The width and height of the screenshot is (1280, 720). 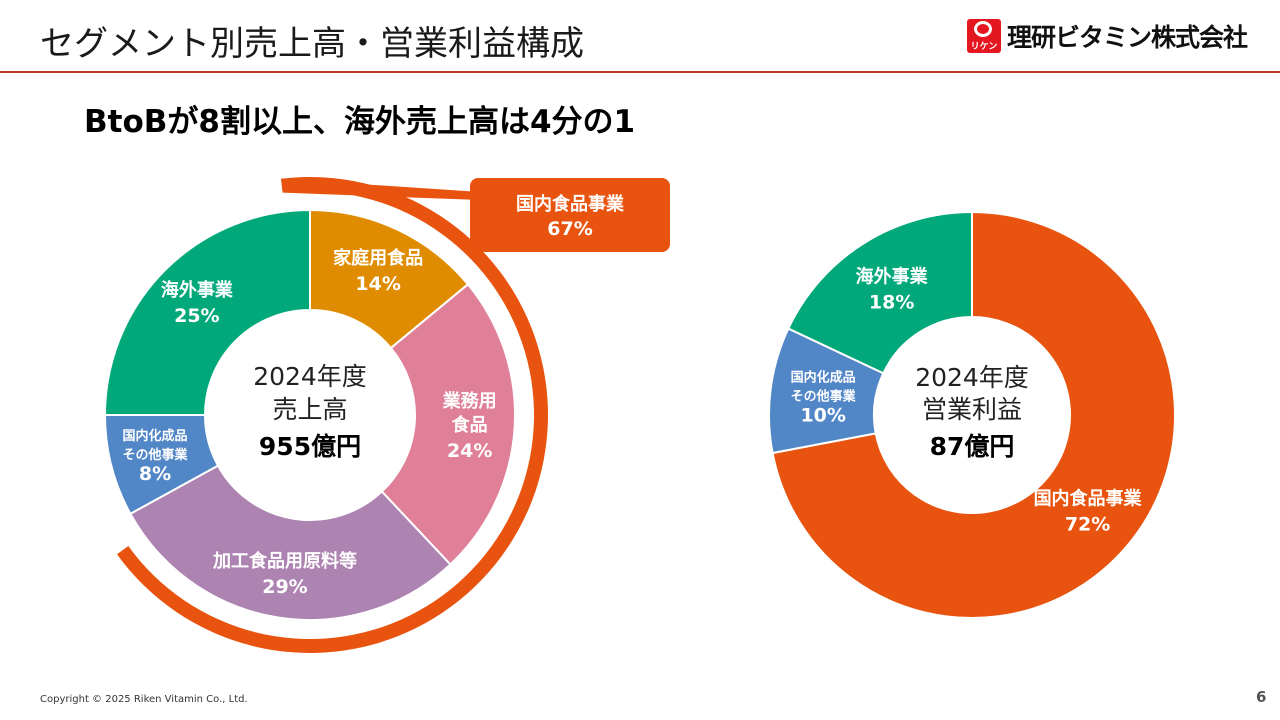 I want to click on center-label-0: 売上高, so click(x=309, y=409).